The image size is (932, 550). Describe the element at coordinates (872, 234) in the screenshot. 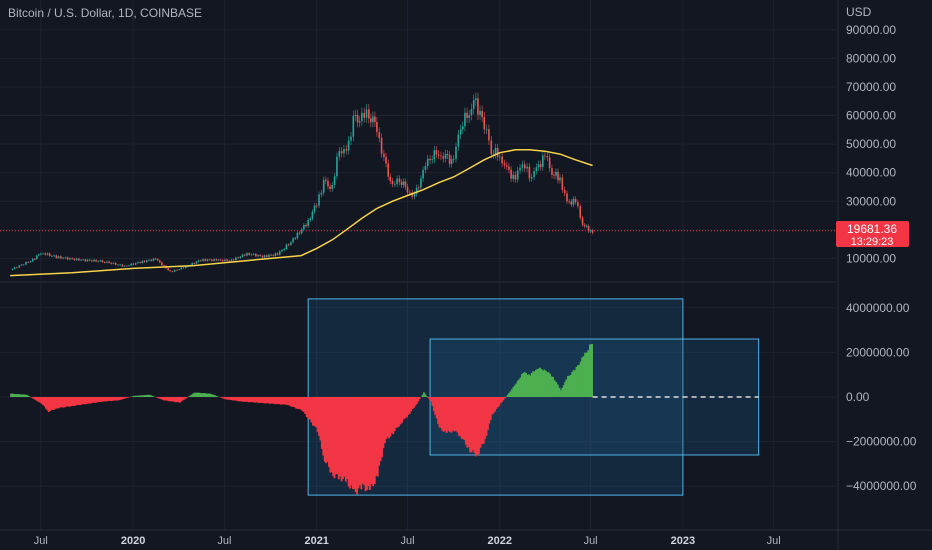

I see `last-price-badge: 19681.36 13:29:23` at that location.